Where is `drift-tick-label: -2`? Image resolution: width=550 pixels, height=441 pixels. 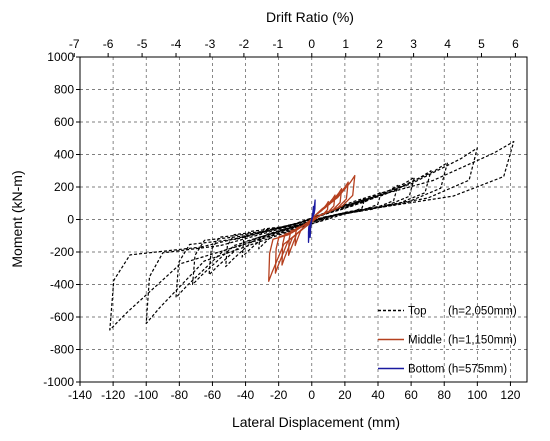 drift-tick-label: -2 is located at coordinates (244, 44).